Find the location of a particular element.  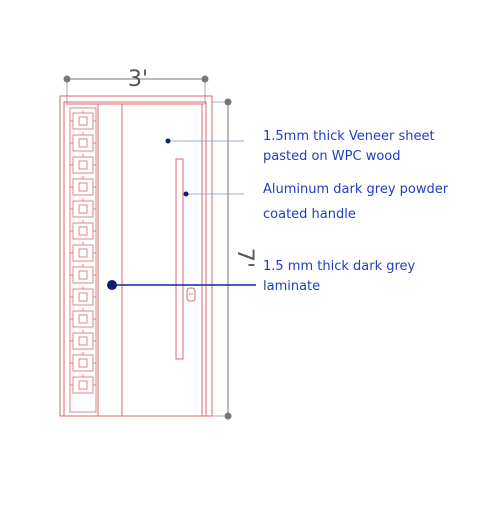

height-dimension: 7' is located at coordinates (234, 259).